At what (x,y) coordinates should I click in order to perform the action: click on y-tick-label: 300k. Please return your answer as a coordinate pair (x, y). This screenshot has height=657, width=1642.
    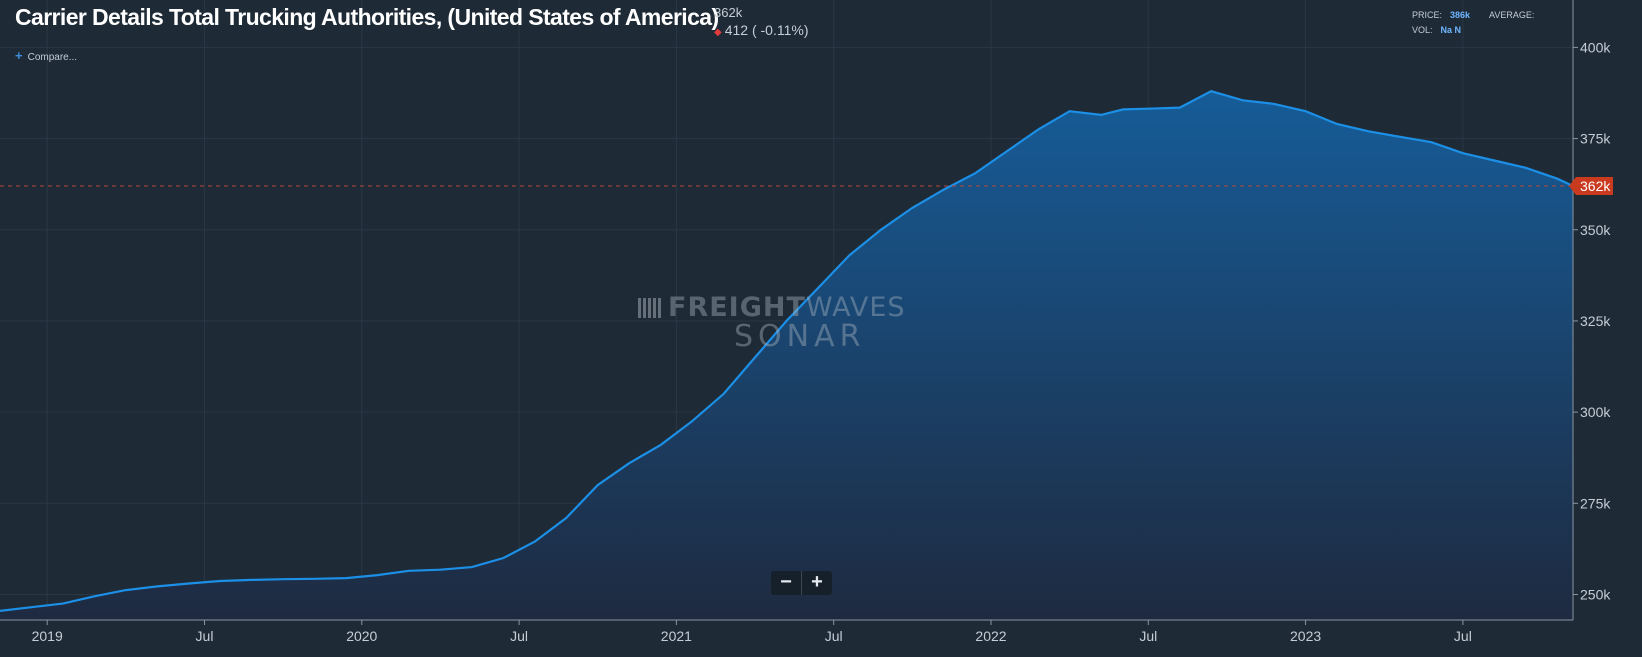
    Looking at the image, I should click on (1595, 412).